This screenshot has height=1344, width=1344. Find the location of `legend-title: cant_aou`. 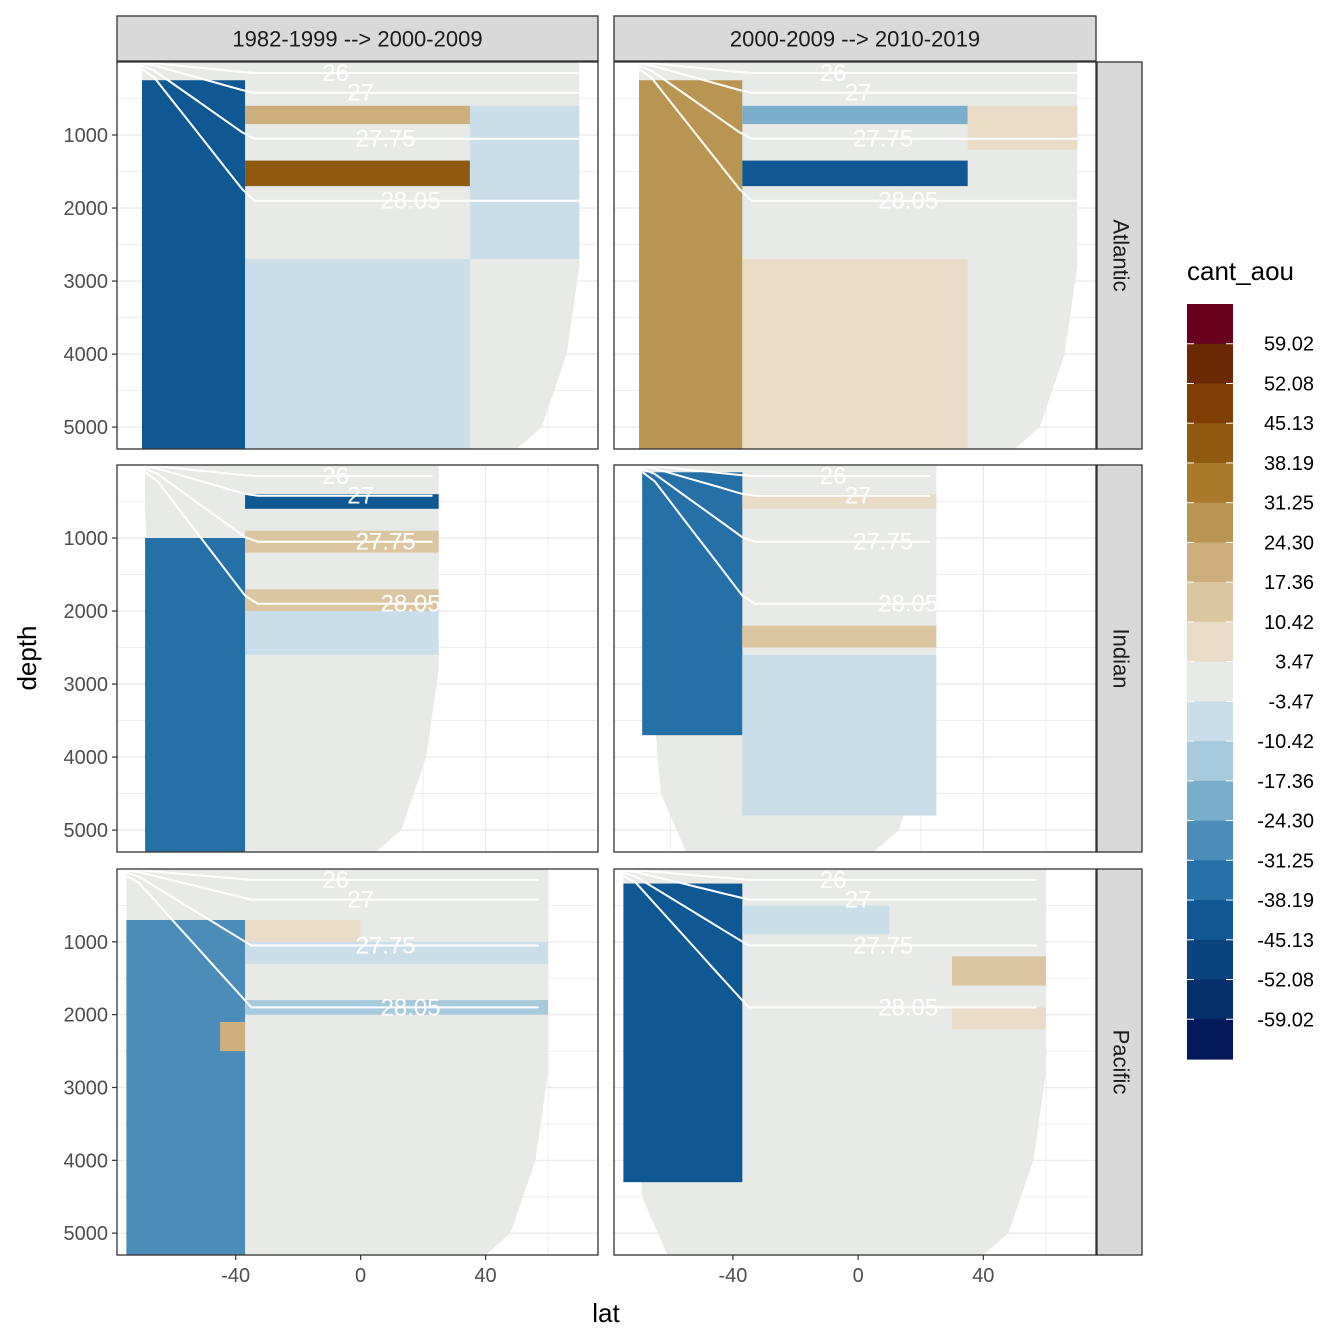

legend-title: cant_aou is located at coordinates (1240, 271).